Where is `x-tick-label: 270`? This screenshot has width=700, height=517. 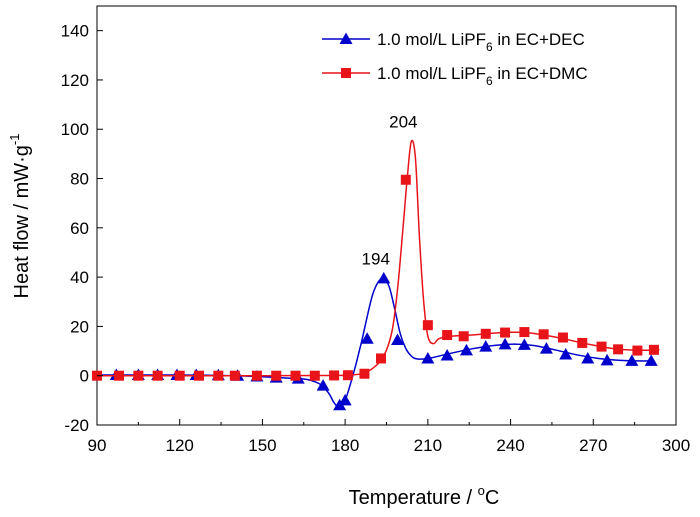 x-tick-label: 270 is located at coordinates (593, 445).